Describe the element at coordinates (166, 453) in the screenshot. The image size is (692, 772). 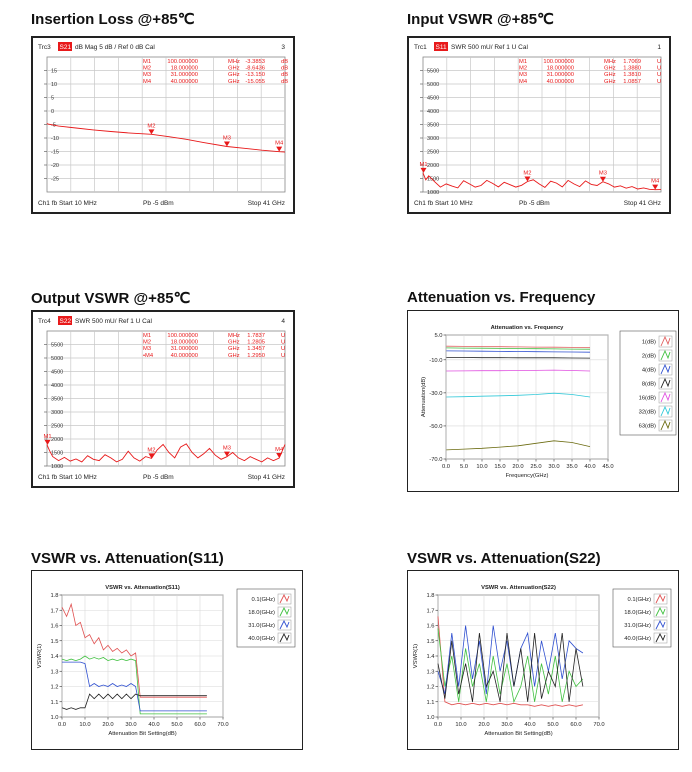
I see `trace-line` at that location.